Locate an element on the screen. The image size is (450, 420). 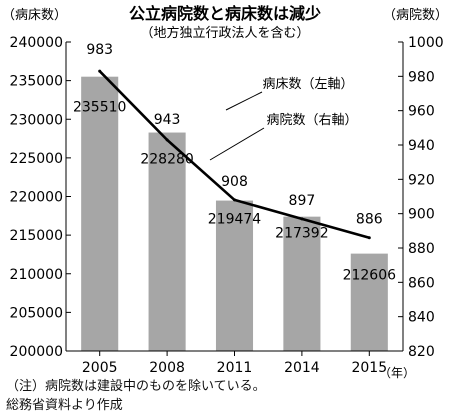
right-tick-label: 920 is located at coordinates (421, 180).